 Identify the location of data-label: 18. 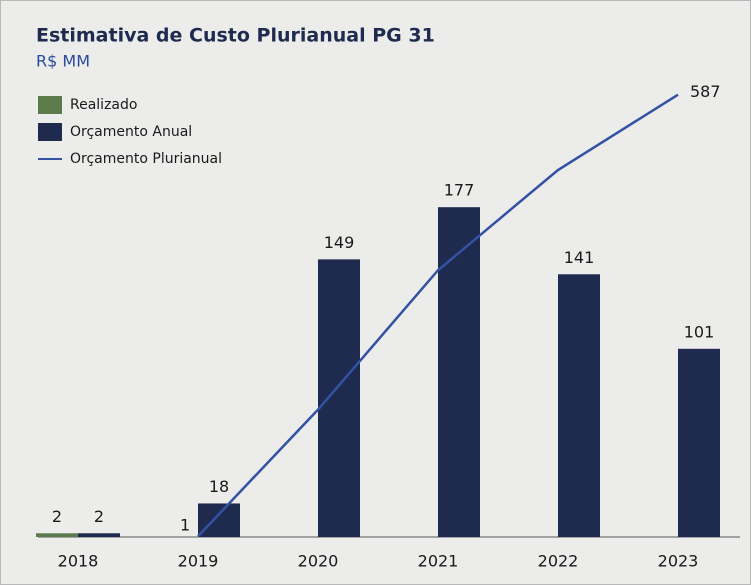
(219, 486).